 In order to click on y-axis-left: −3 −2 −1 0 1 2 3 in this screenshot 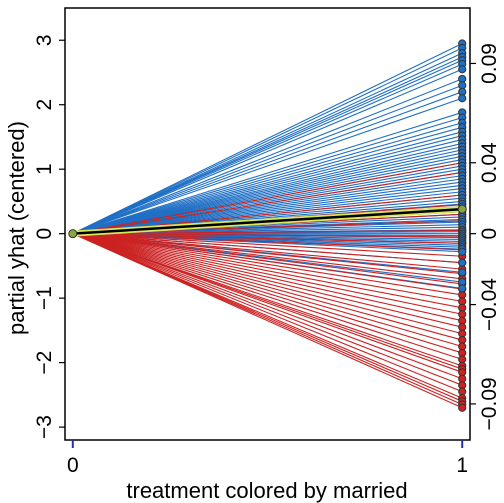, I will do `click(49, 236)`.